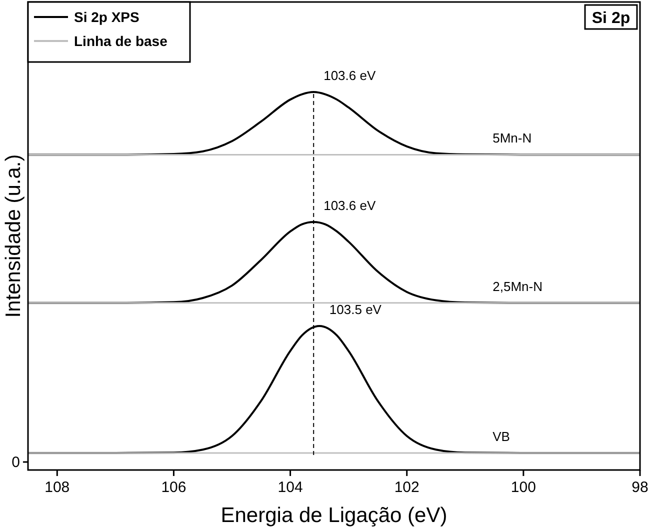  What do you see at coordinates (16, 462) in the screenshot?
I see `text: 0` at bounding box center [16, 462].